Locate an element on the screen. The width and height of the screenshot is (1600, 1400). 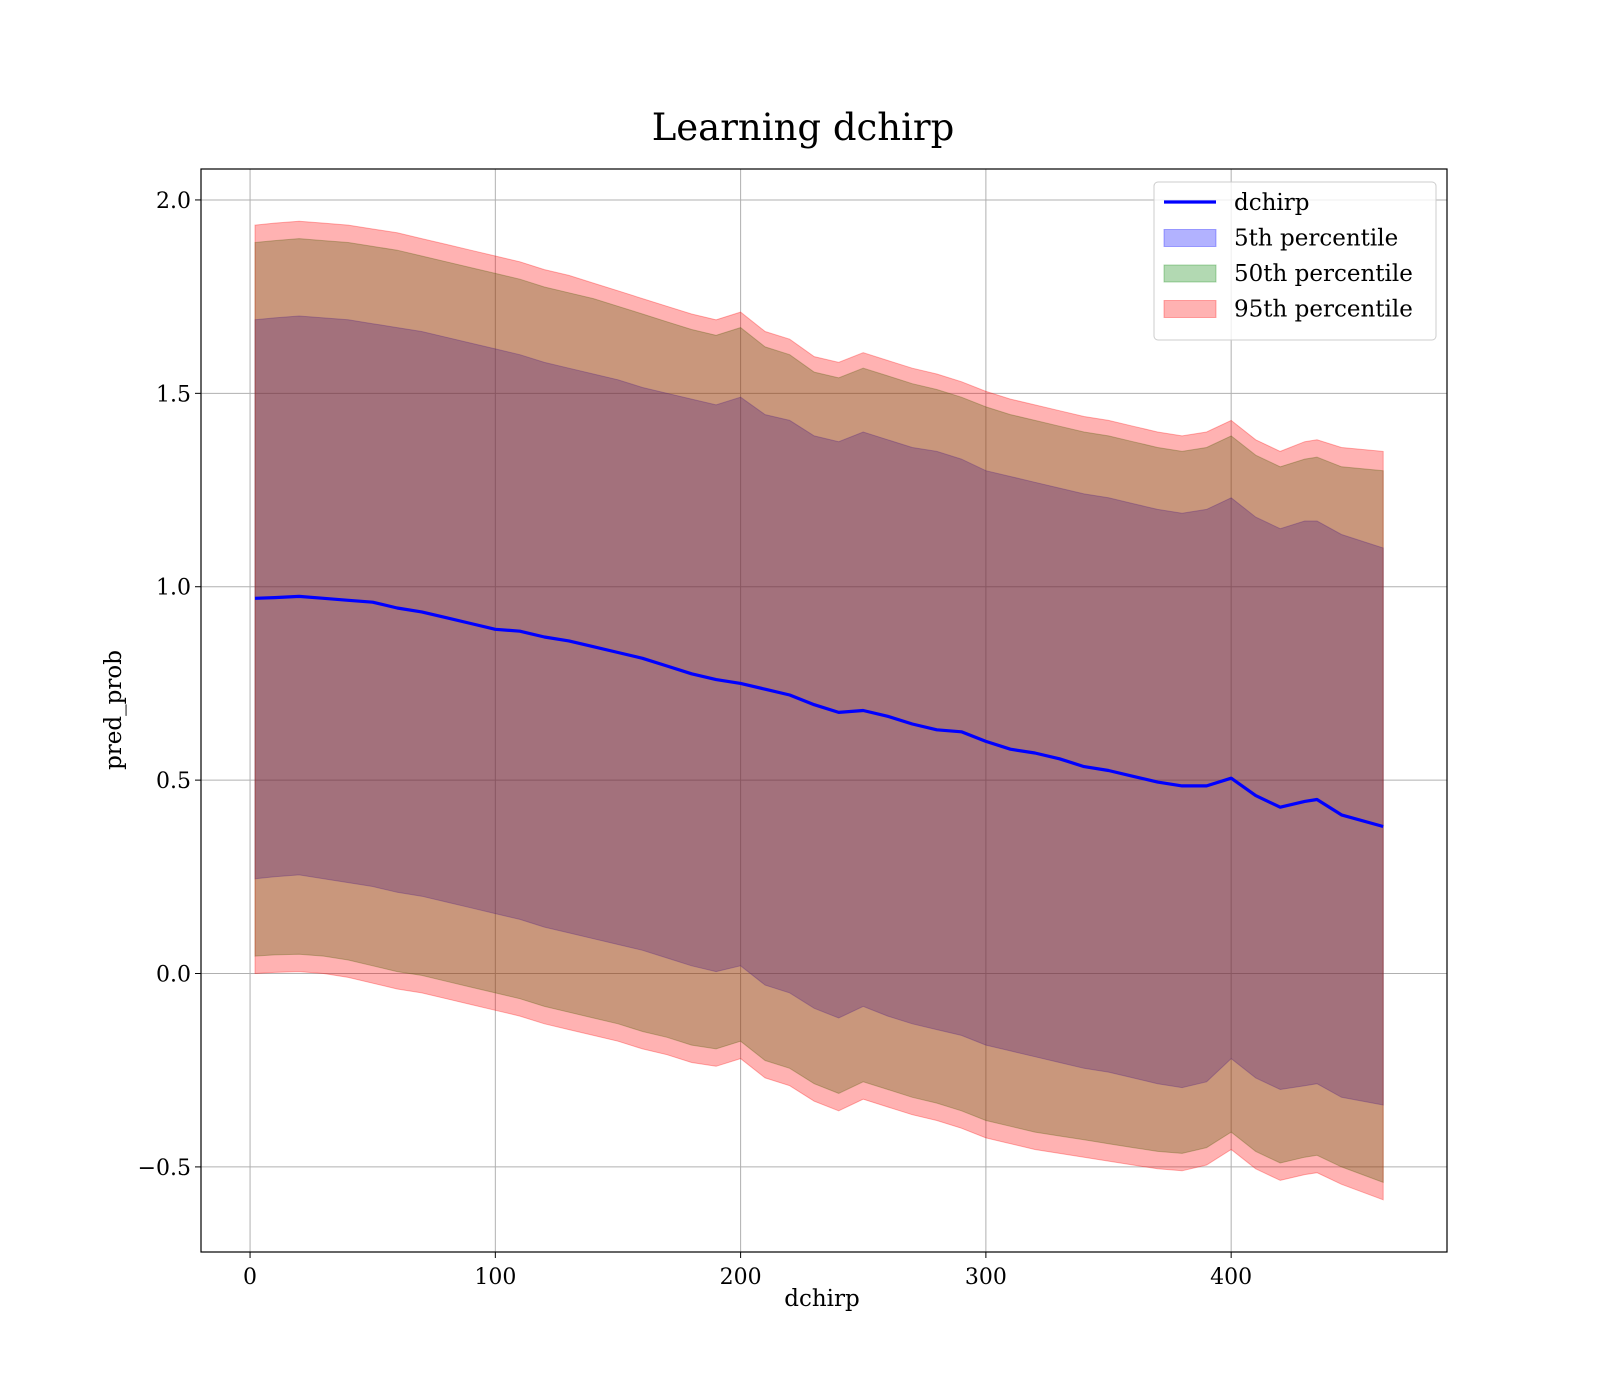
y-tick-label: 1.5 is located at coordinates (173, 394).